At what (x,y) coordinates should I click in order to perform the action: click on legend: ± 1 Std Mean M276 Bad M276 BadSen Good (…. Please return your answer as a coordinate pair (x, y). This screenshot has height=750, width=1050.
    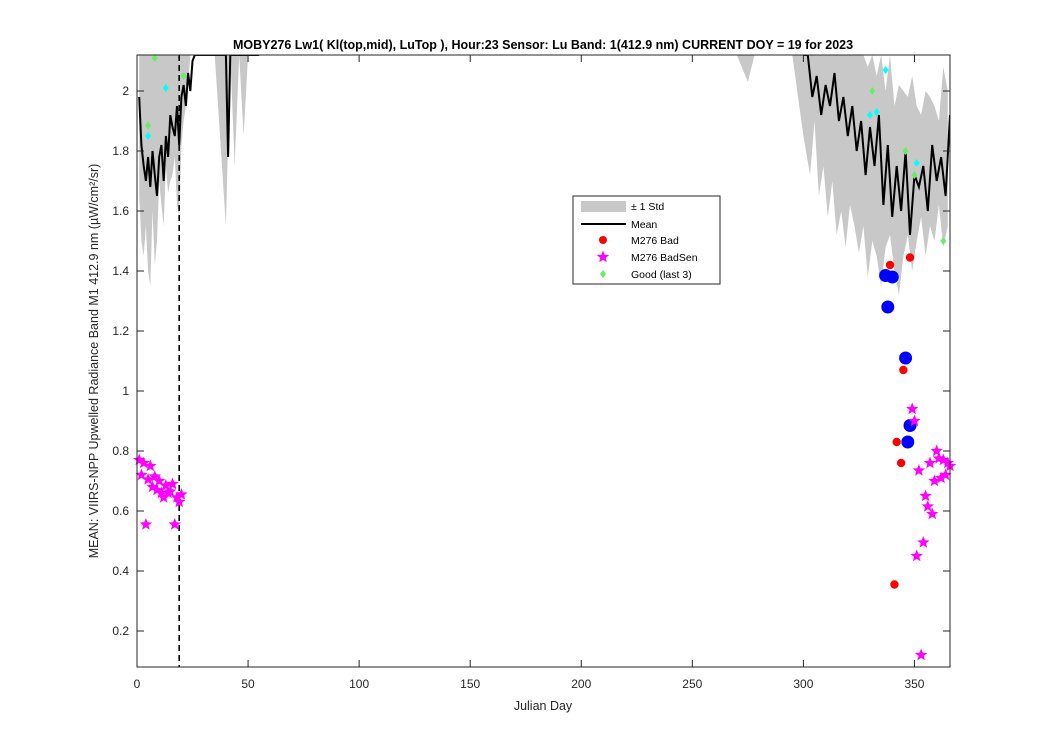
    Looking at the image, I should click on (646, 240).